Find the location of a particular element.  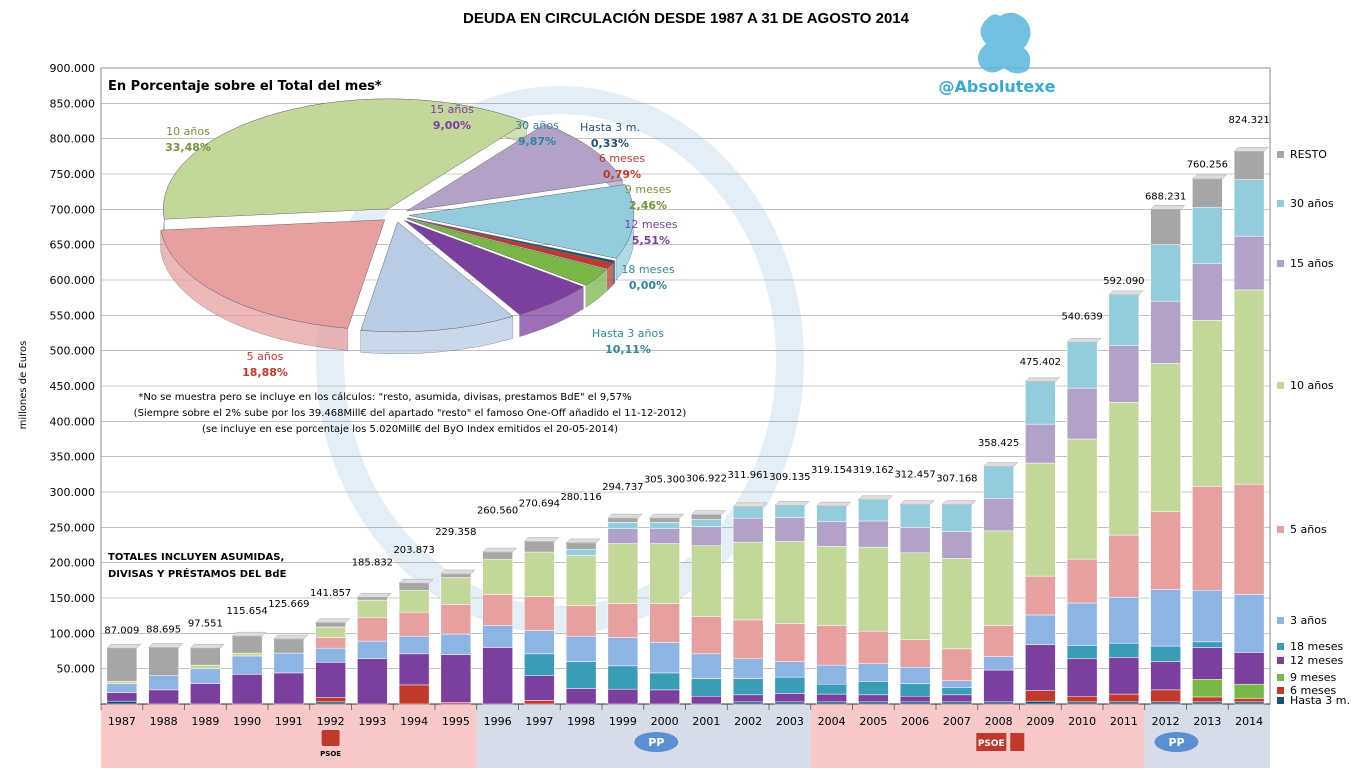

x-tick-label: 2005 is located at coordinates (873, 721).